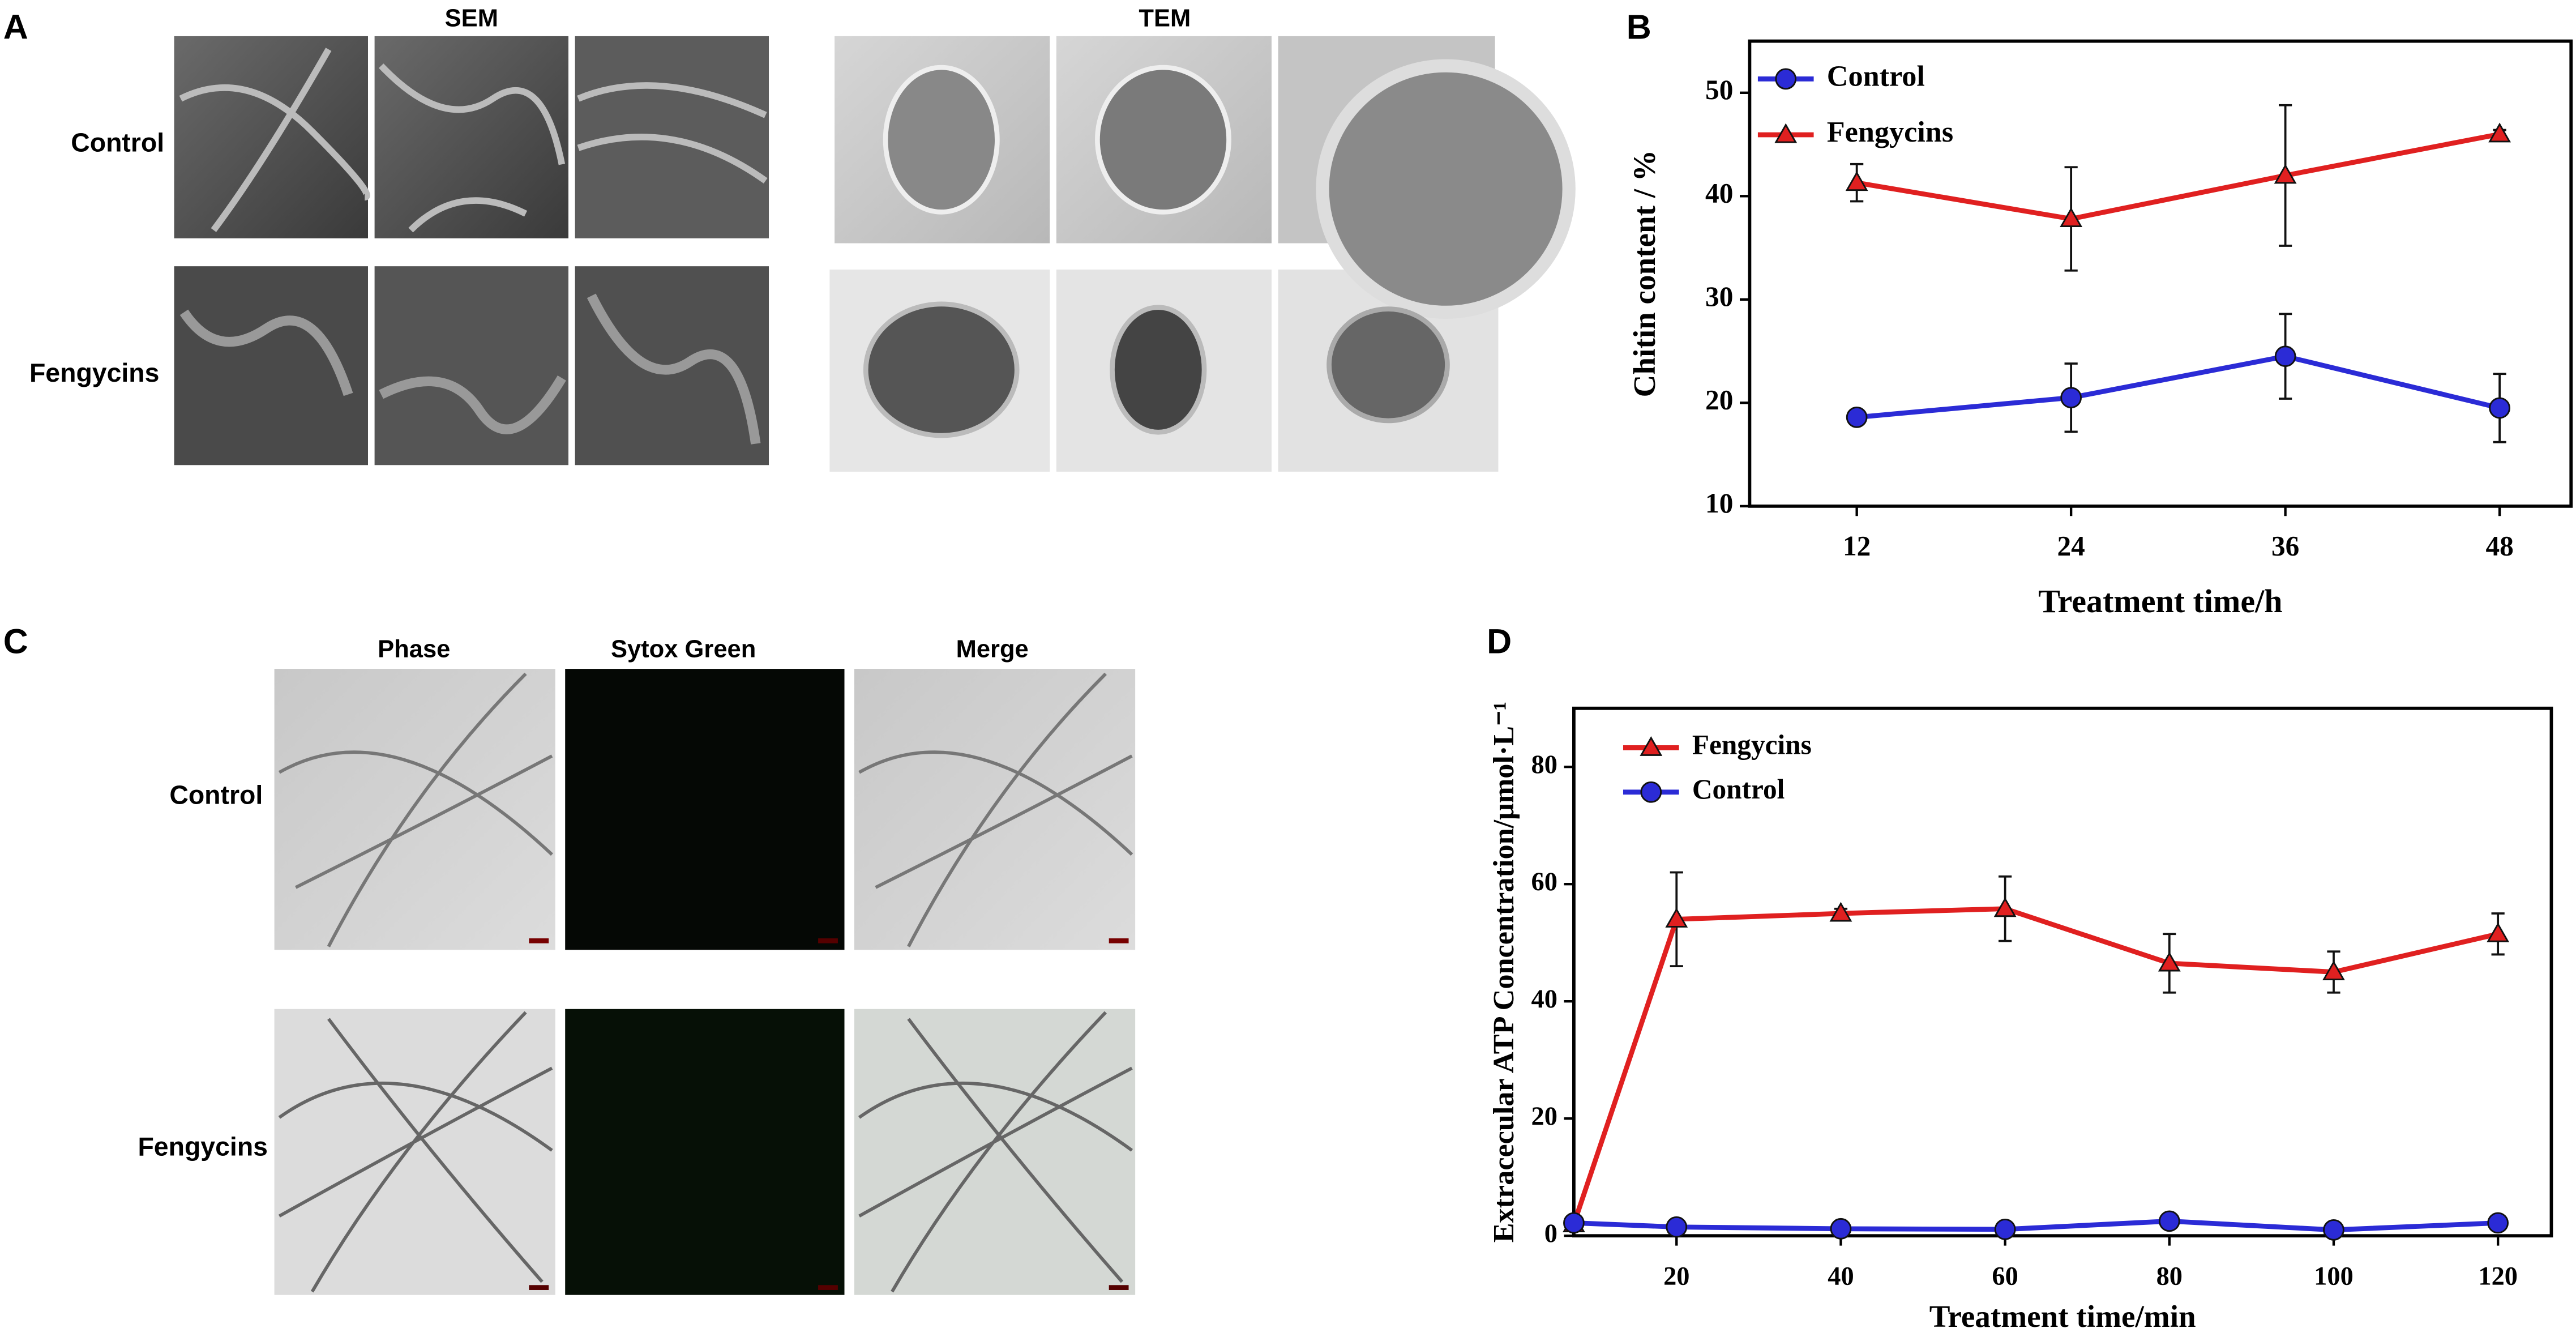  What do you see at coordinates (1639, 26) in the screenshot?
I see `panel-letter: B` at bounding box center [1639, 26].